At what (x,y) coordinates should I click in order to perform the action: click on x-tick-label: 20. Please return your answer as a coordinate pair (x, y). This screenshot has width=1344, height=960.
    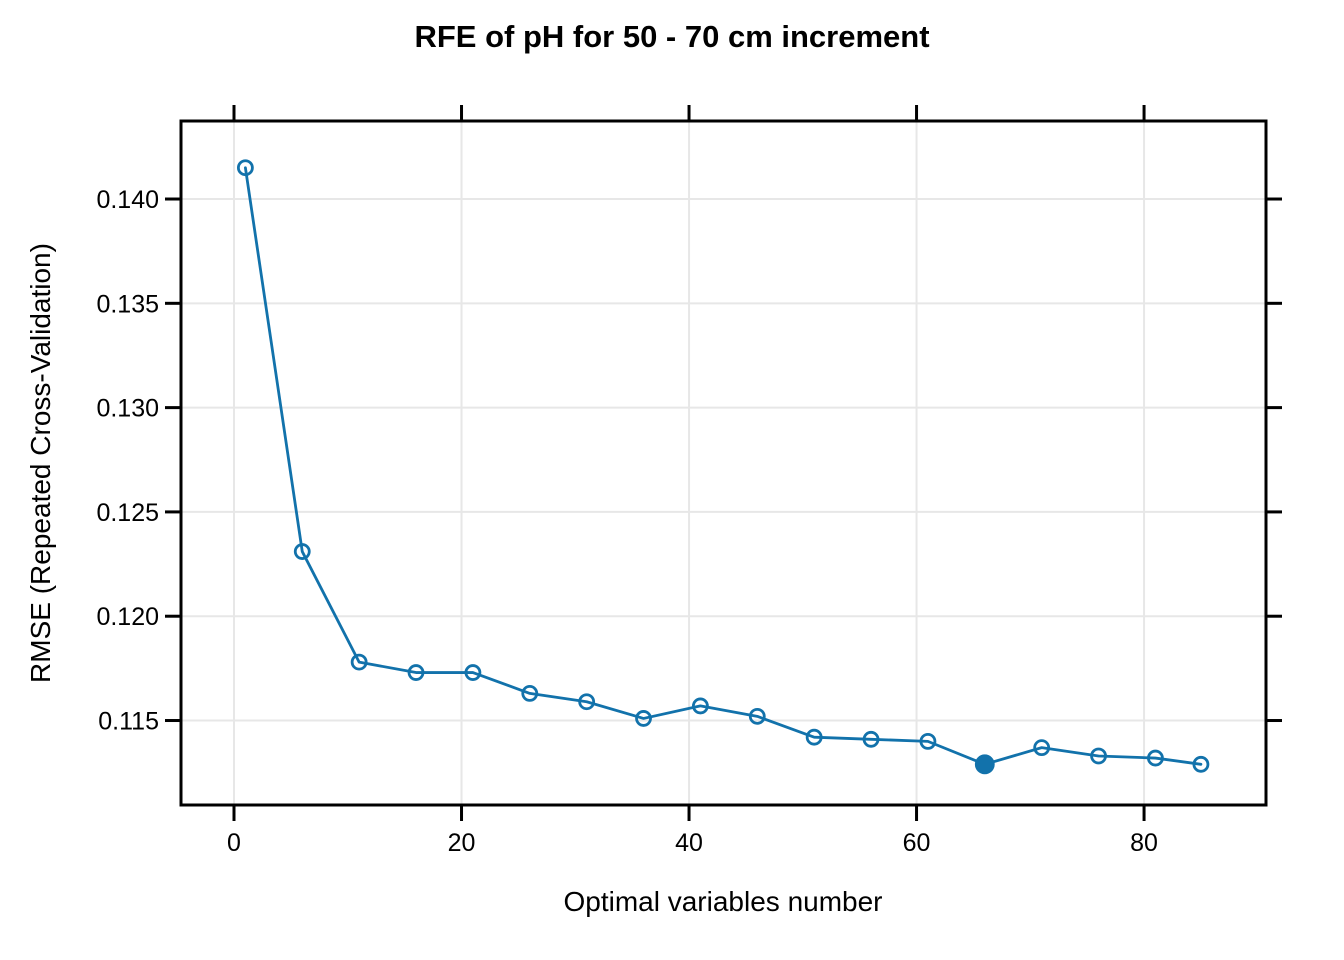
    Looking at the image, I should click on (462, 843).